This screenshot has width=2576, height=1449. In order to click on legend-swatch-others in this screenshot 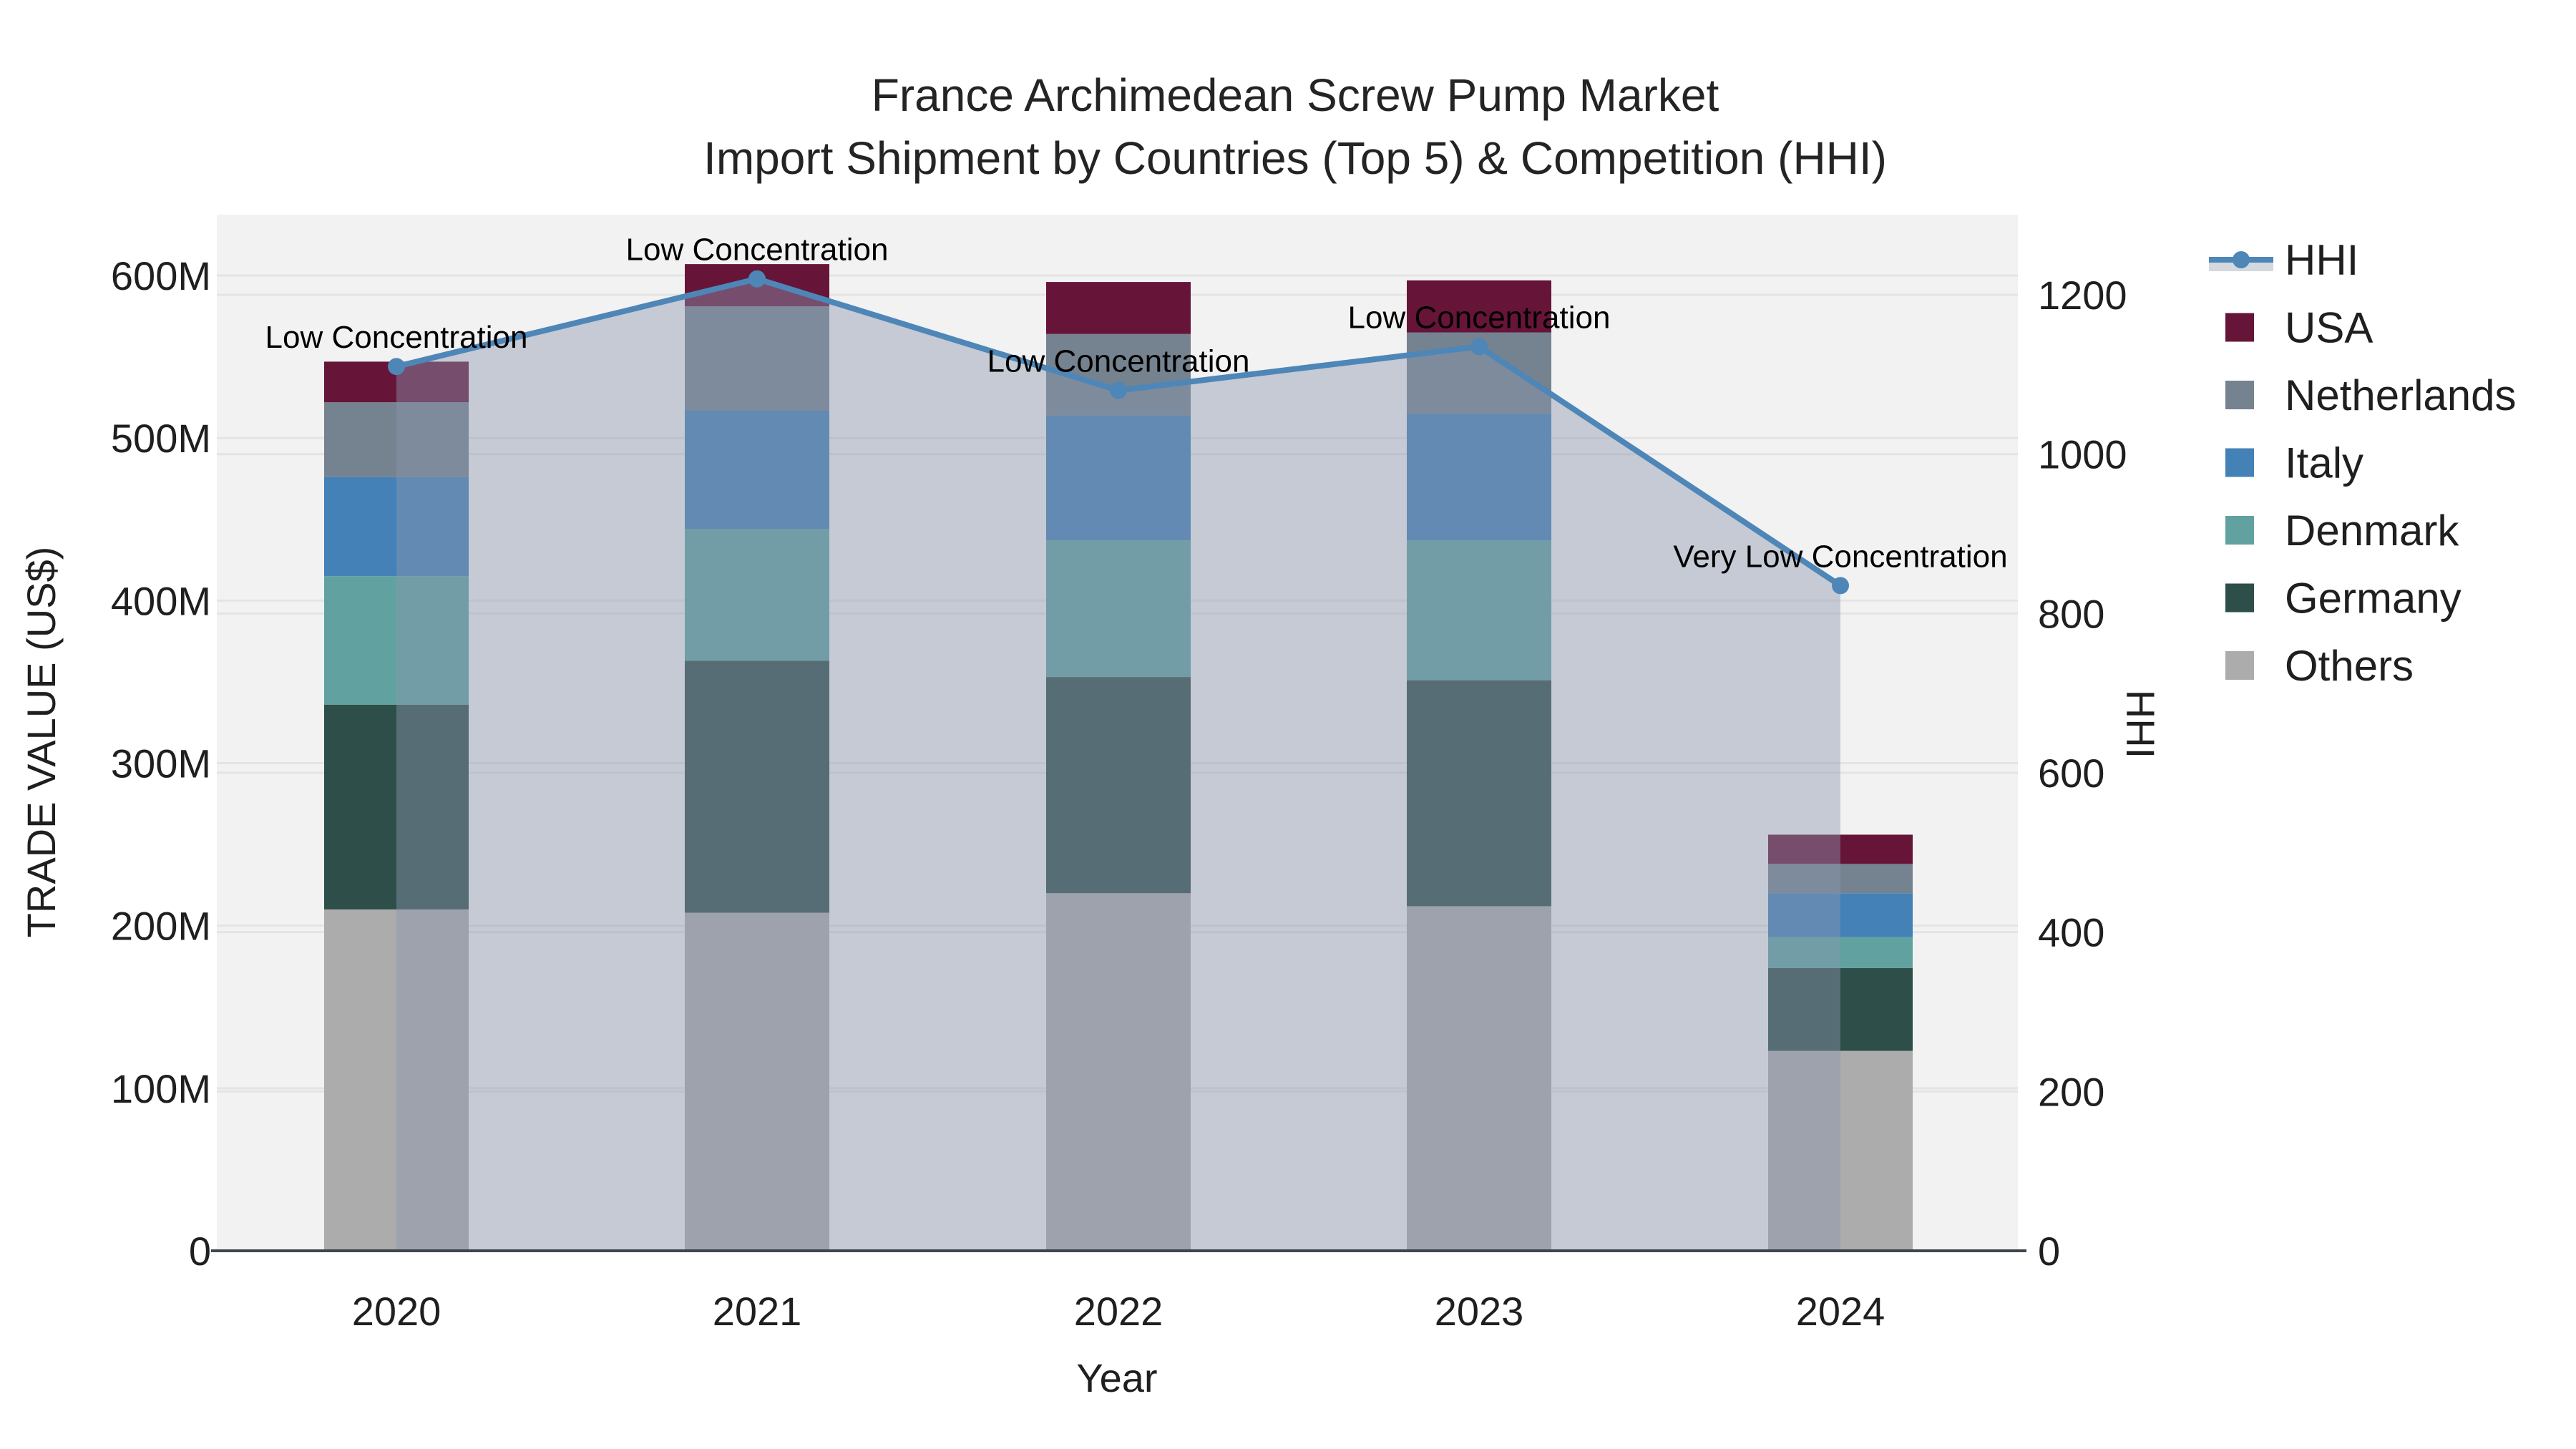, I will do `click(2239, 665)`.